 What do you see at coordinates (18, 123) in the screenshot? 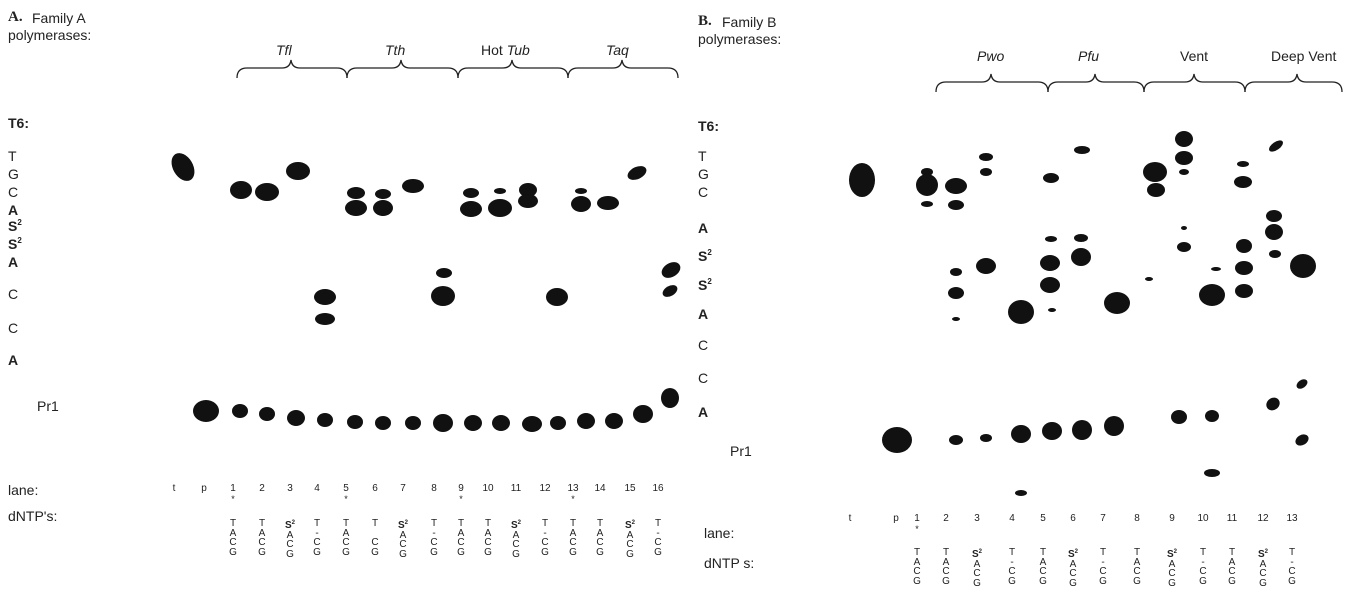
I see `template-label: T6:` at bounding box center [18, 123].